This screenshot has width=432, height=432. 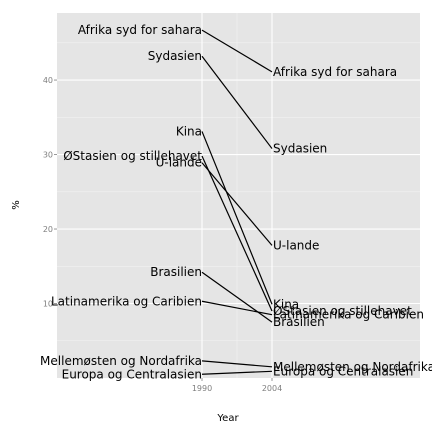 What do you see at coordinates (16, 205) in the screenshot?
I see `y-axis-title: %` at bounding box center [16, 205].